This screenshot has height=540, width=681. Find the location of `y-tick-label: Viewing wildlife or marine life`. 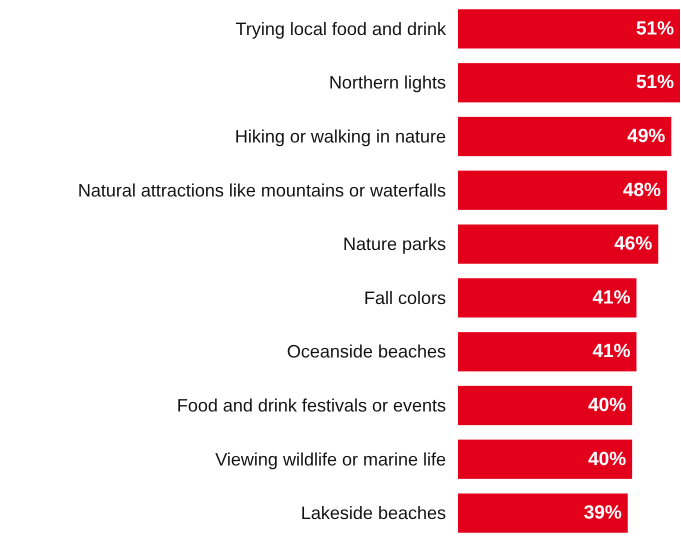

y-tick-label: Viewing wildlife or marine life is located at coordinates (330, 459).